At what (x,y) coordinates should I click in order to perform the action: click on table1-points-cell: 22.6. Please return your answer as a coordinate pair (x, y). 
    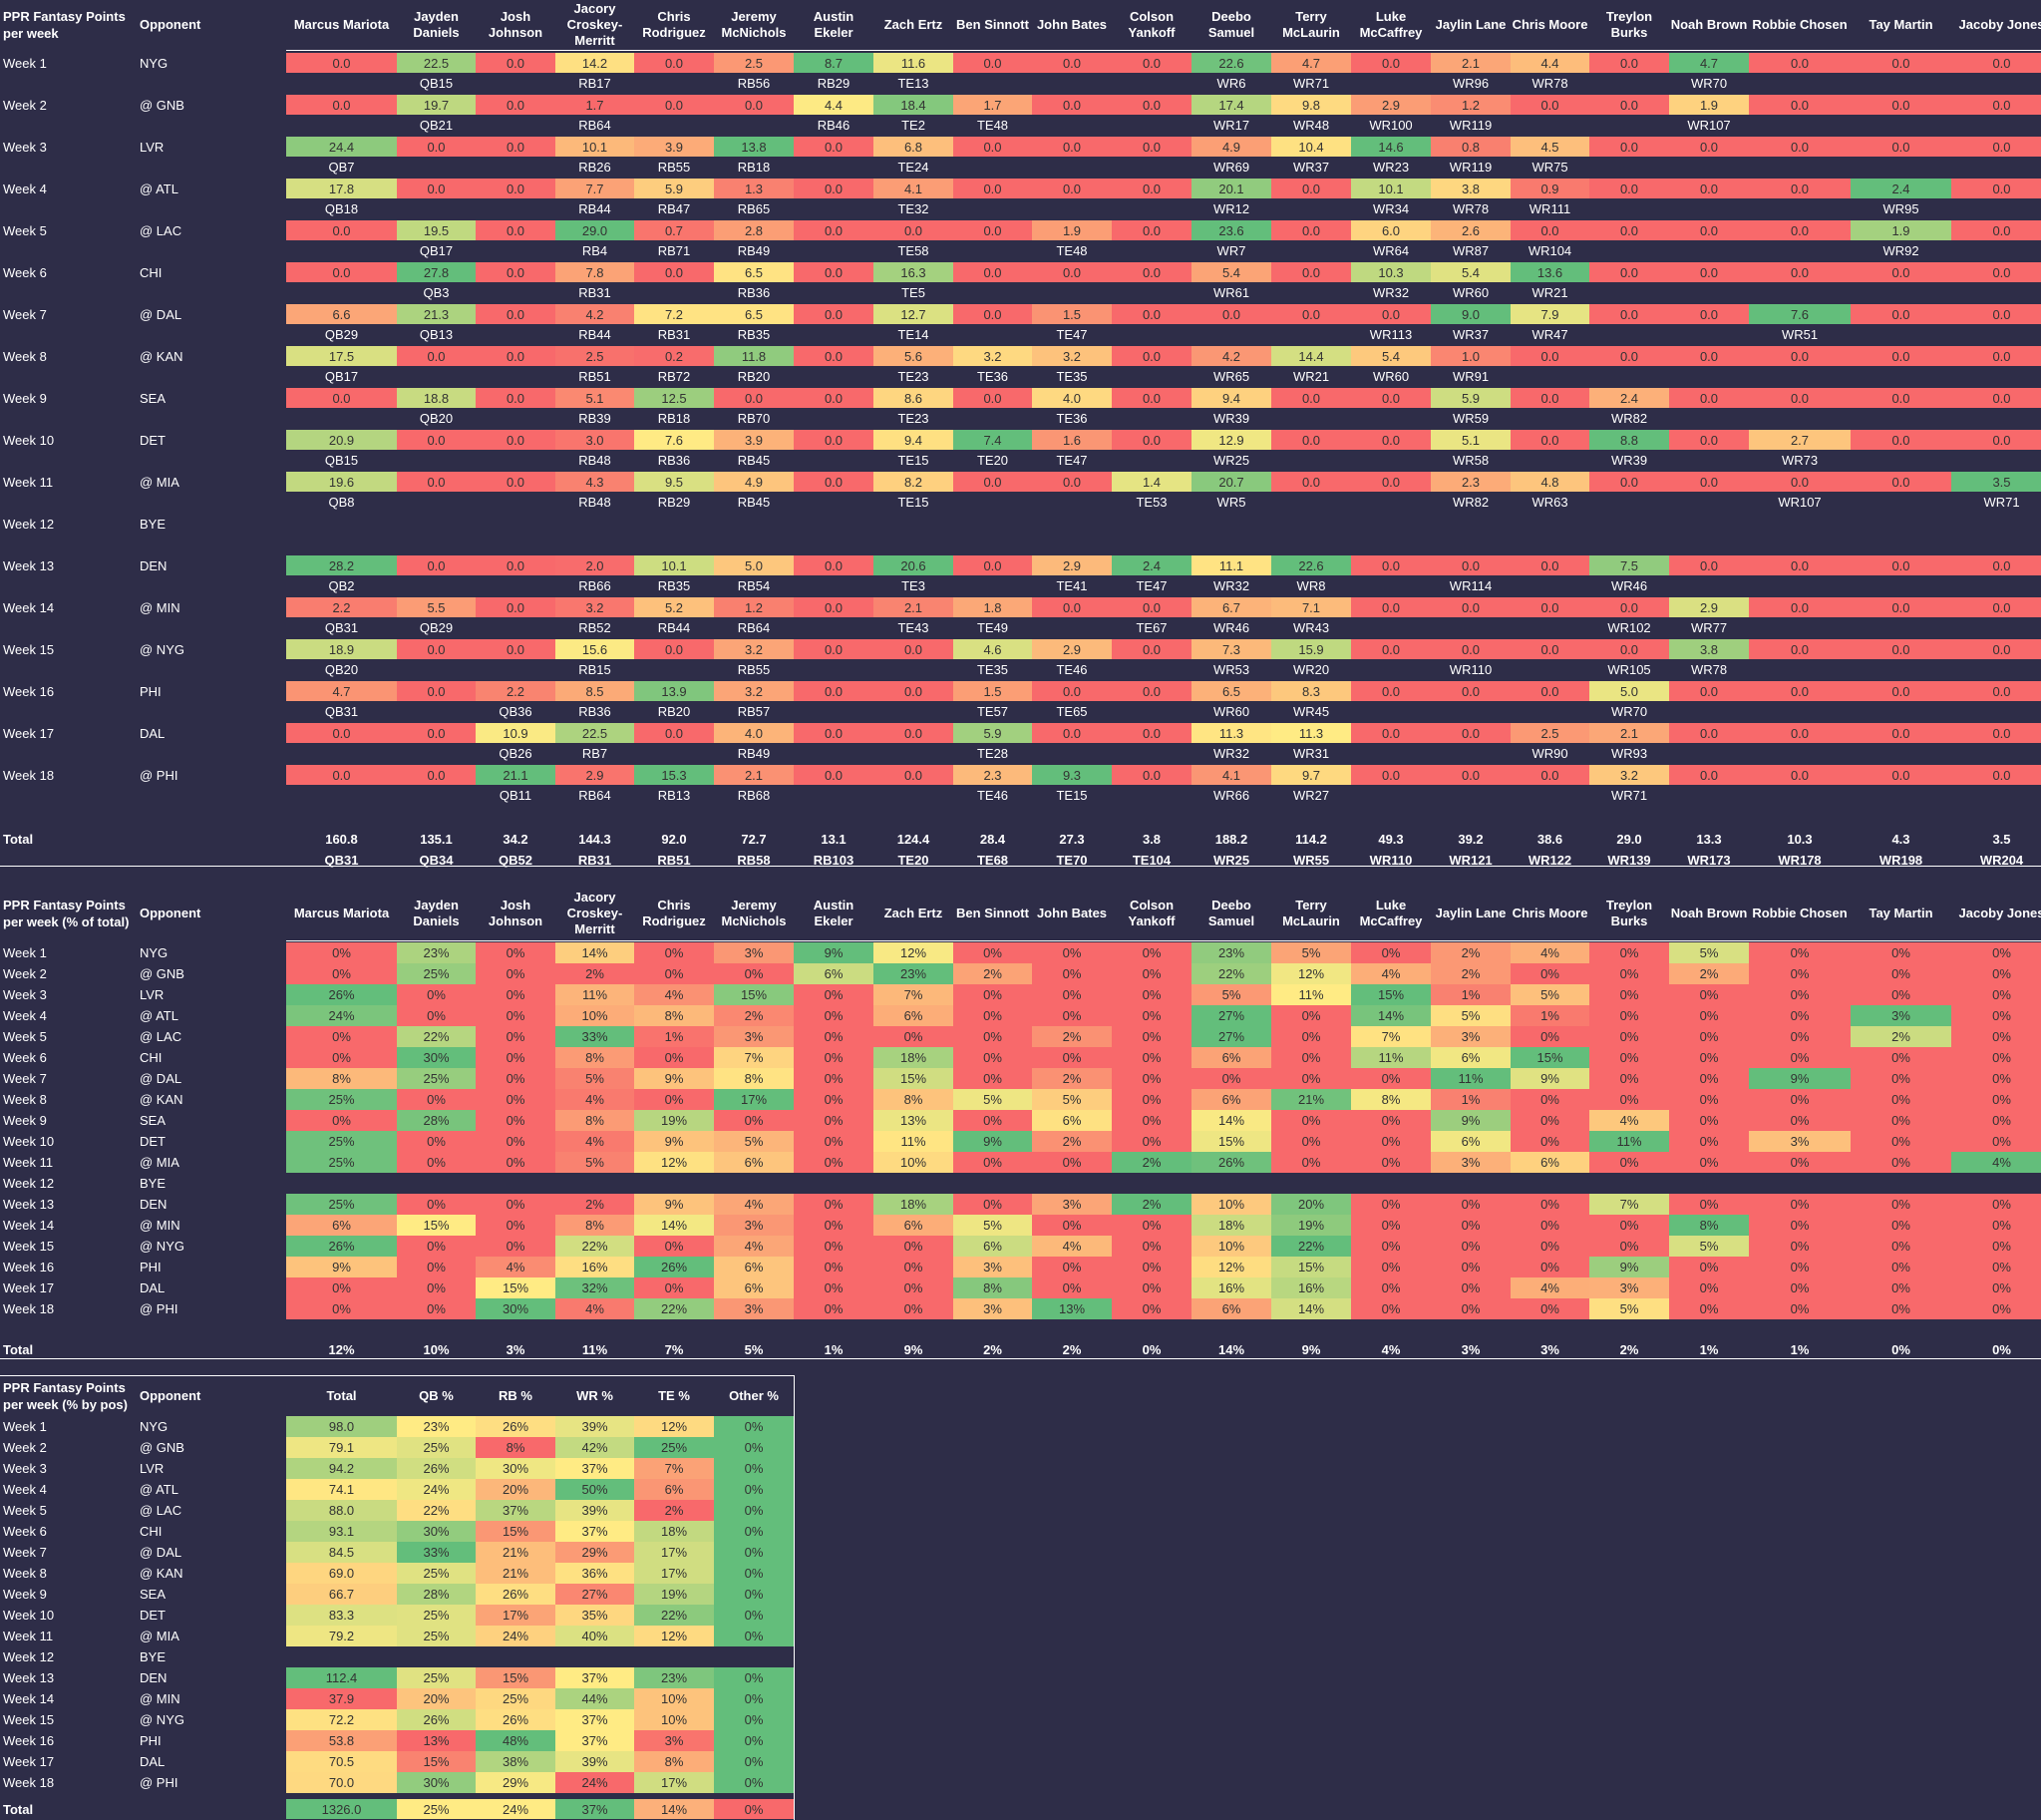
    Looking at the image, I should click on (1231, 63).